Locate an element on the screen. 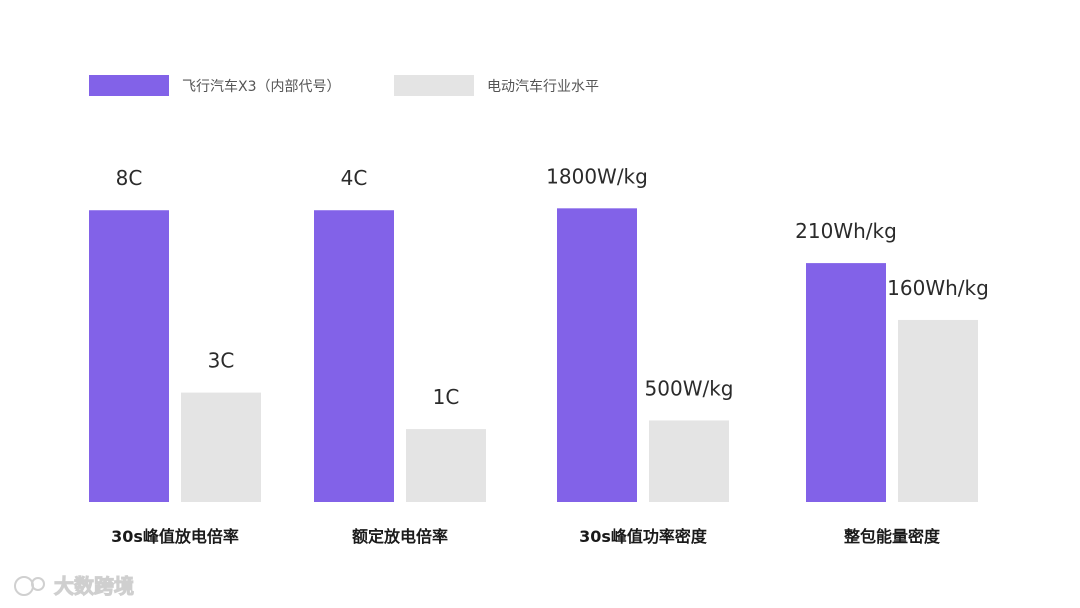  legend-label-2: 电动汽车行业水平 is located at coordinates (543, 86).